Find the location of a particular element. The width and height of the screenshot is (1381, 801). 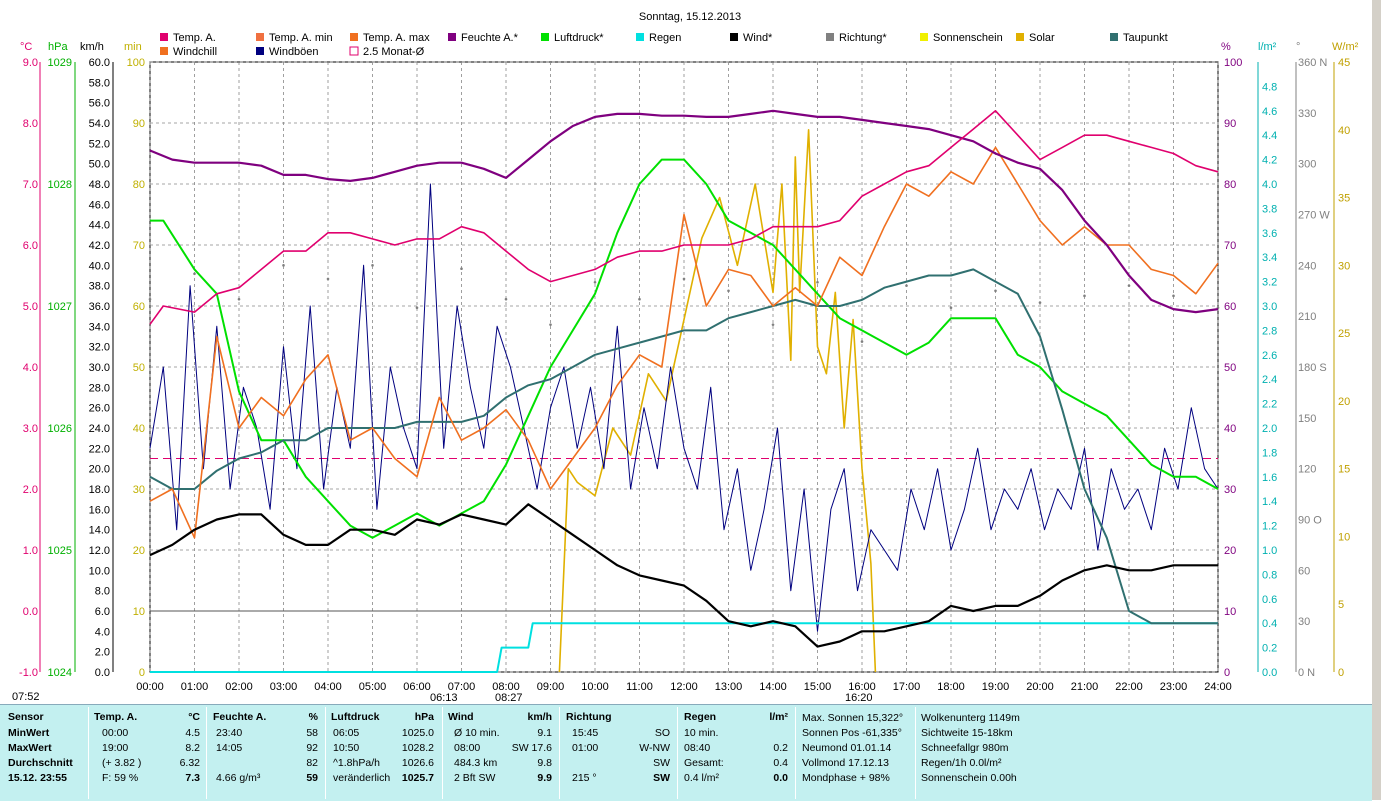

moon-marker-1: 06:13 is located at coordinates (444, 698).